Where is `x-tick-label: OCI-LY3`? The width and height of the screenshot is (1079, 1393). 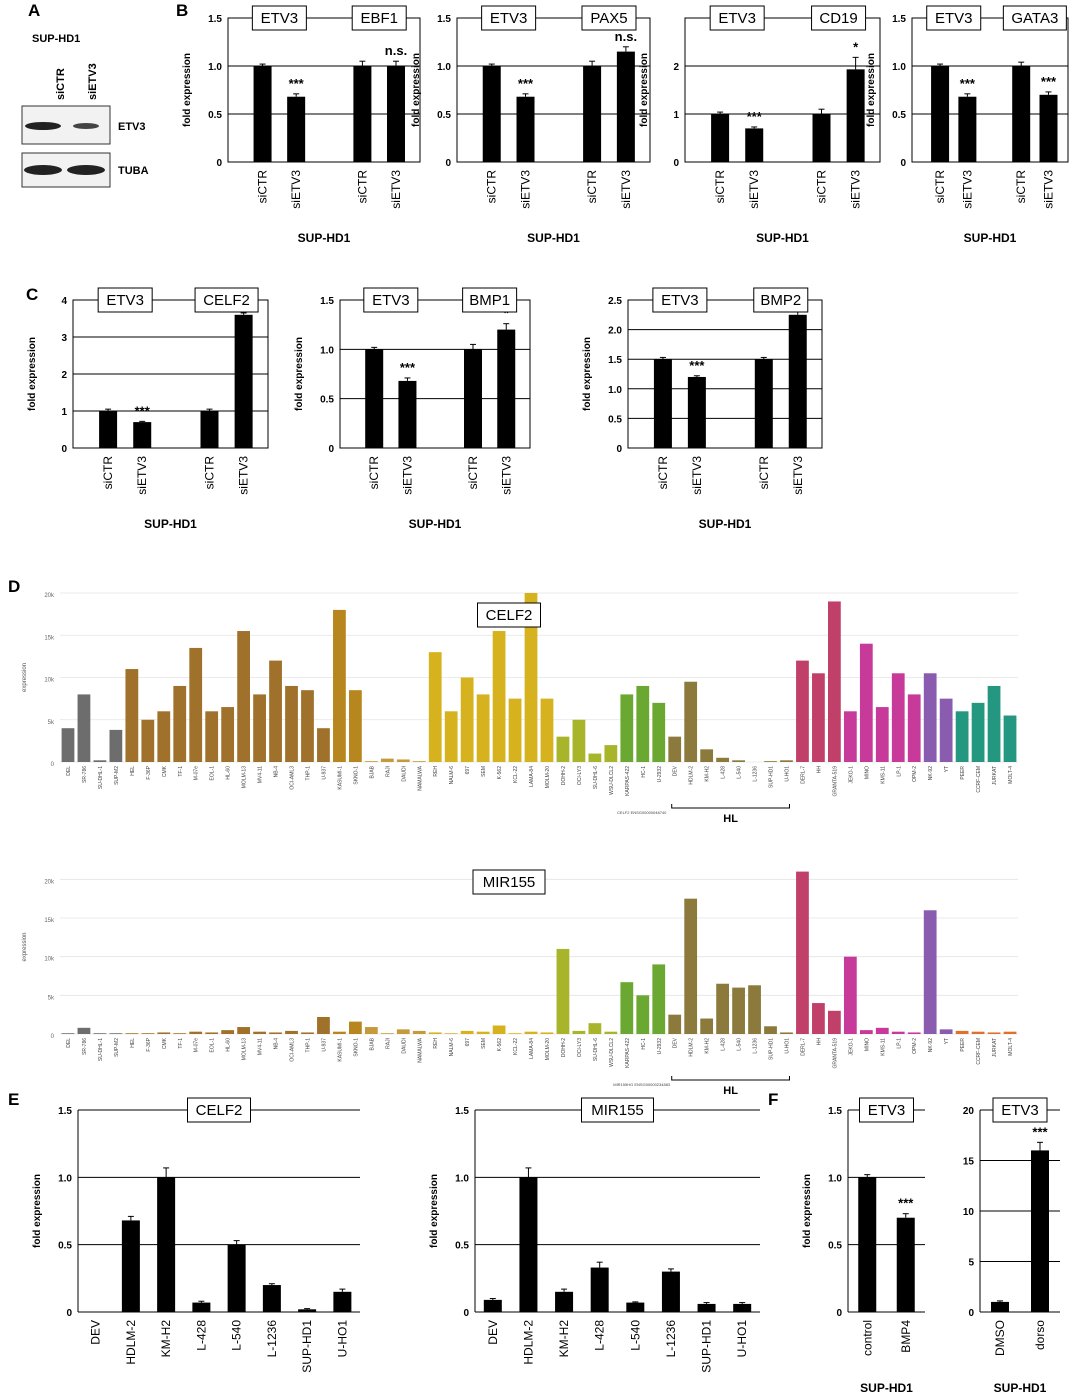 x-tick-label: OCI-LY3 is located at coordinates (580, 775).